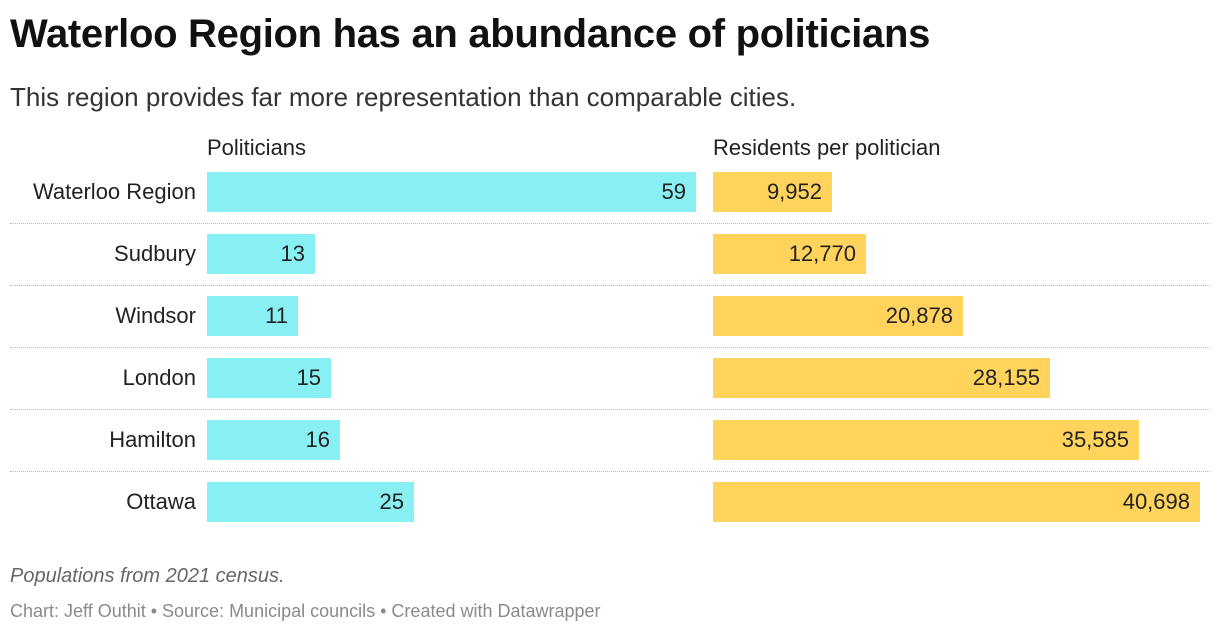  I want to click on value-label-politicians-hamilton: 16, so click(317, 439).